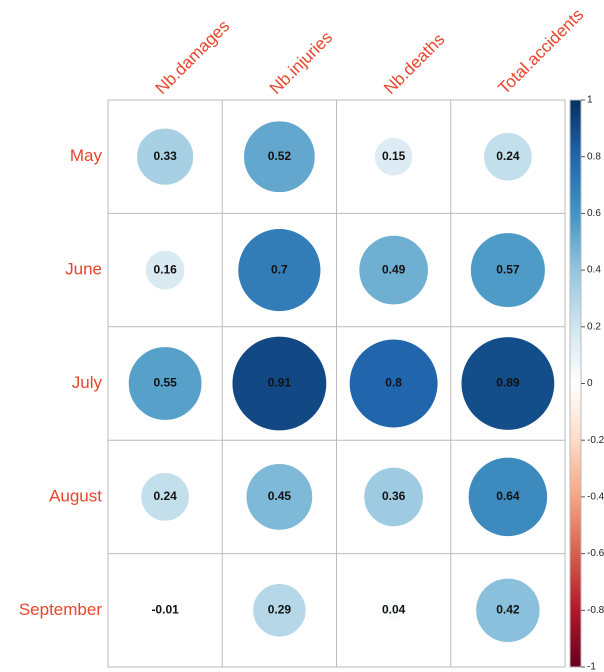 This screenshot has height=672, width=604. I want to click on row-label: May, so click(86, 155).